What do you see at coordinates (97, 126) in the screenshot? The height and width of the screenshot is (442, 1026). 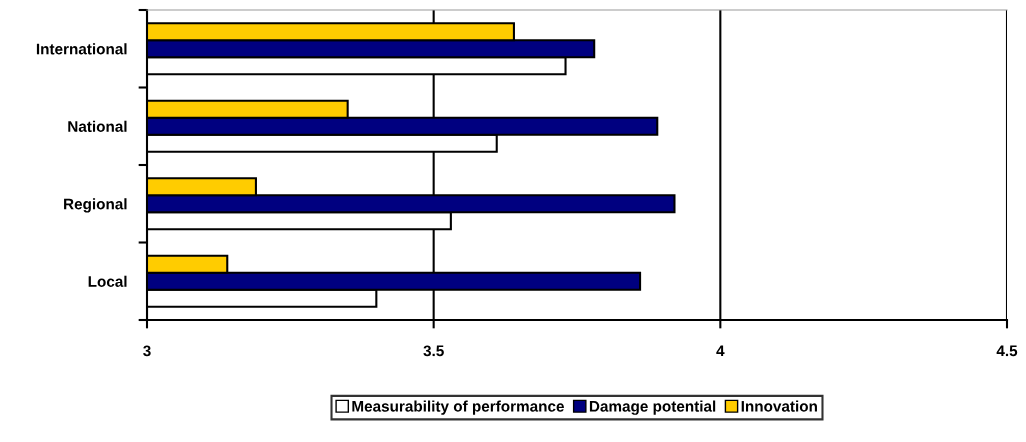 I see `y-tick-label: National` at bounding box center [97, 126].